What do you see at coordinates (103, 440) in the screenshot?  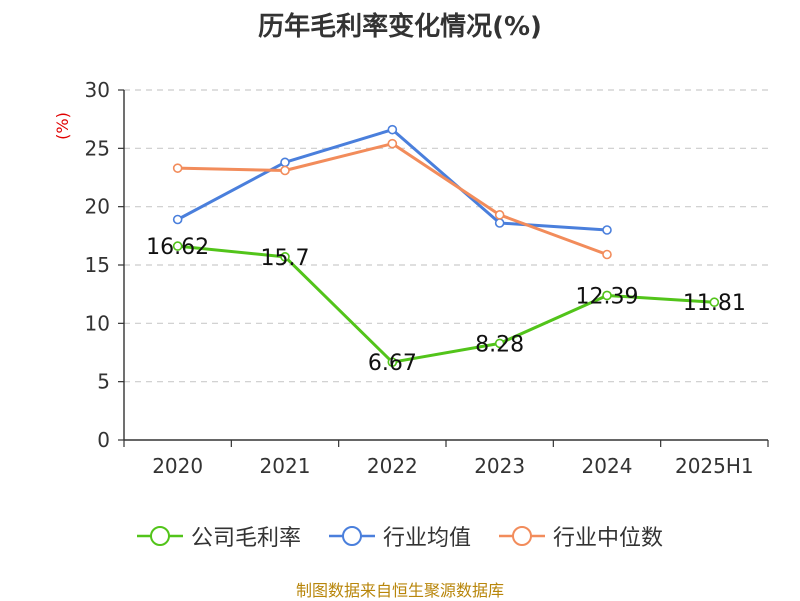 I see `y-tick-label: 0` at bounding box center [103, 440].